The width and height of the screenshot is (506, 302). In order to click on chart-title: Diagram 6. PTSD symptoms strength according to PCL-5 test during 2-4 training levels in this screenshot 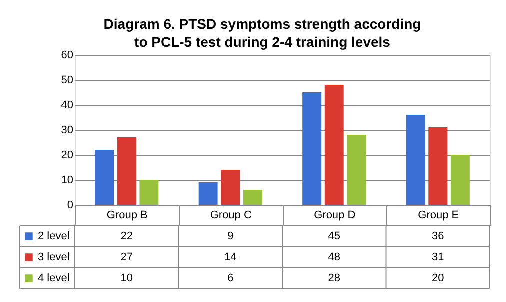, I will do `click(263, 33)`.